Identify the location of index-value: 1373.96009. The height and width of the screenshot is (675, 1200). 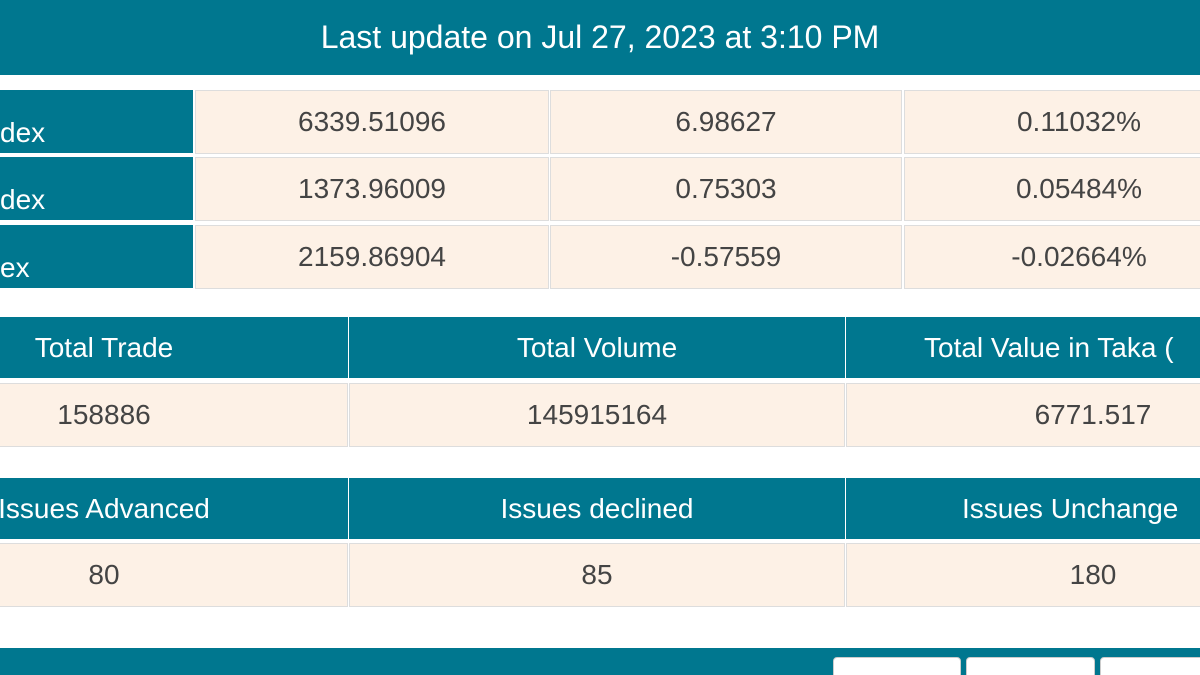
(372, 189).